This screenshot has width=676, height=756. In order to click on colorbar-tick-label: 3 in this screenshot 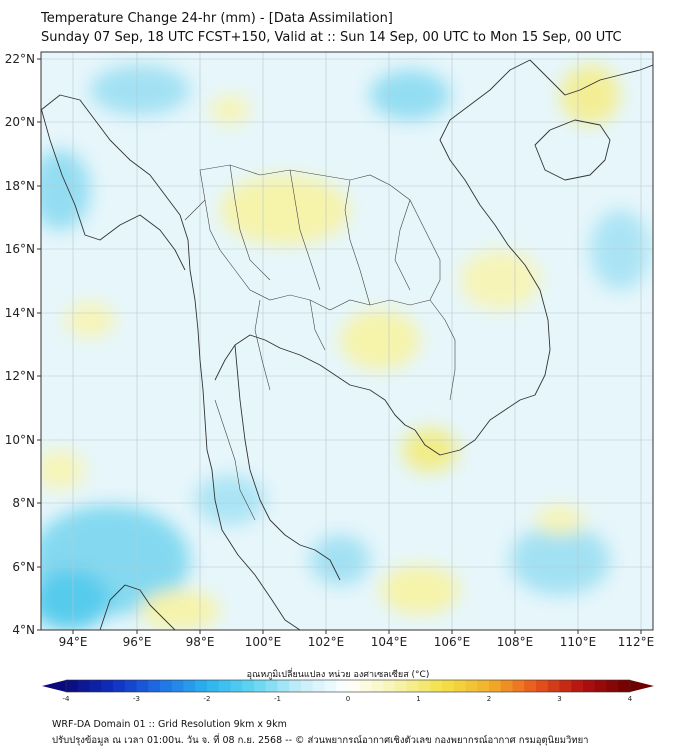, I will do `click(559, 699)`.